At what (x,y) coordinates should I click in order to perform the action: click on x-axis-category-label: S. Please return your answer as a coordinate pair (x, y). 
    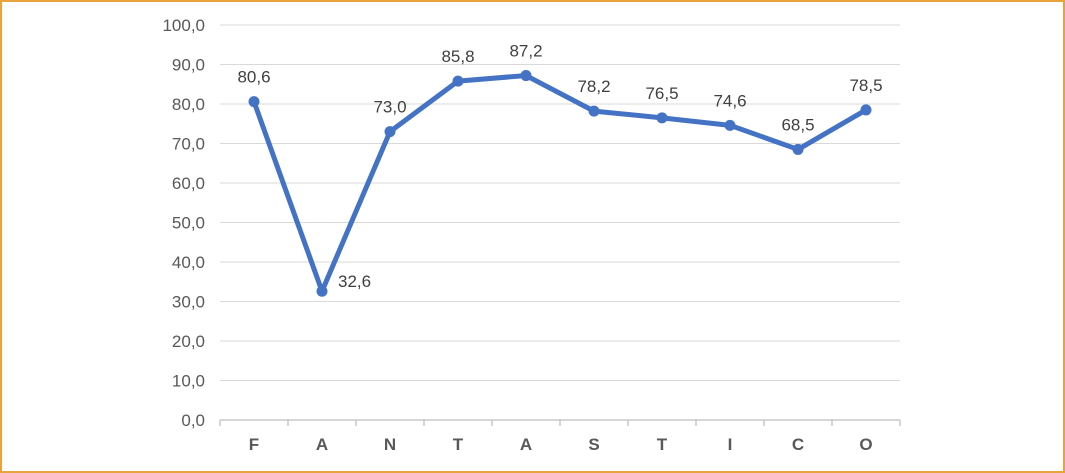
    Looking at the image, I should click on (593, 444).